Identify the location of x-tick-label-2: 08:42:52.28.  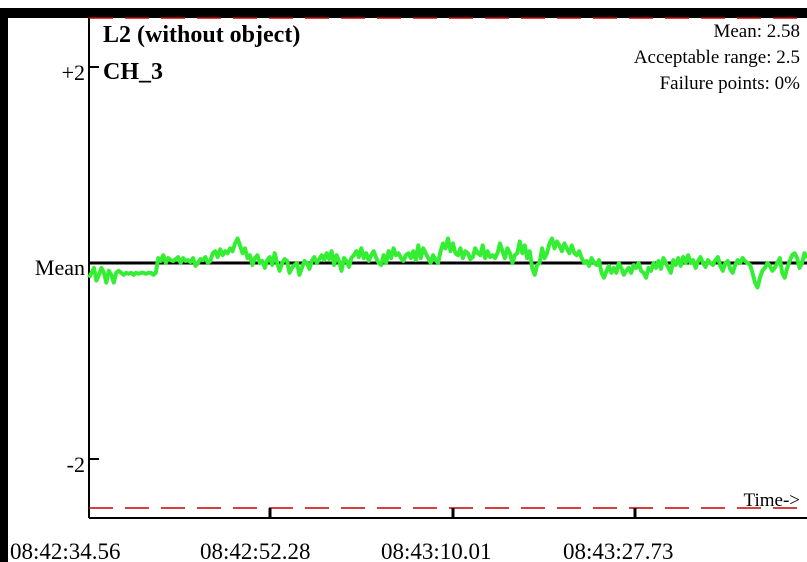
(255, 550).